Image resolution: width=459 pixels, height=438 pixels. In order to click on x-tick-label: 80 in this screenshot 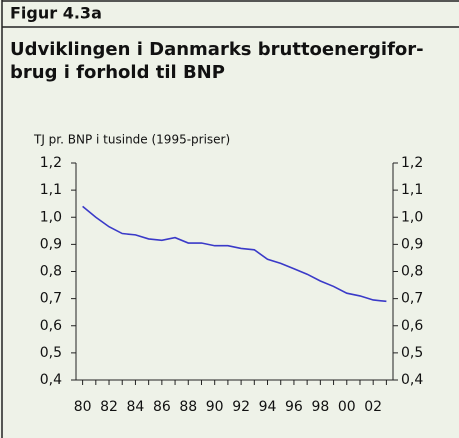, I will do `click(83, 407)`.